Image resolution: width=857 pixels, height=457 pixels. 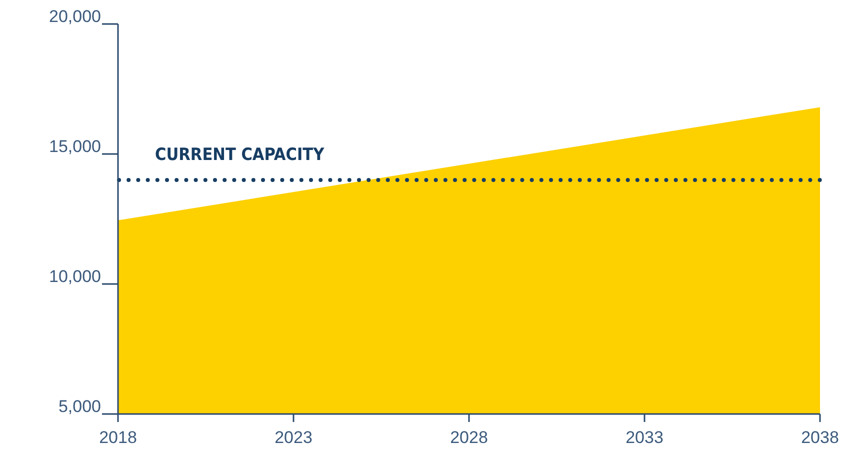 I want to click on y-tick-label: 10,000, so click(x=75, y=276).